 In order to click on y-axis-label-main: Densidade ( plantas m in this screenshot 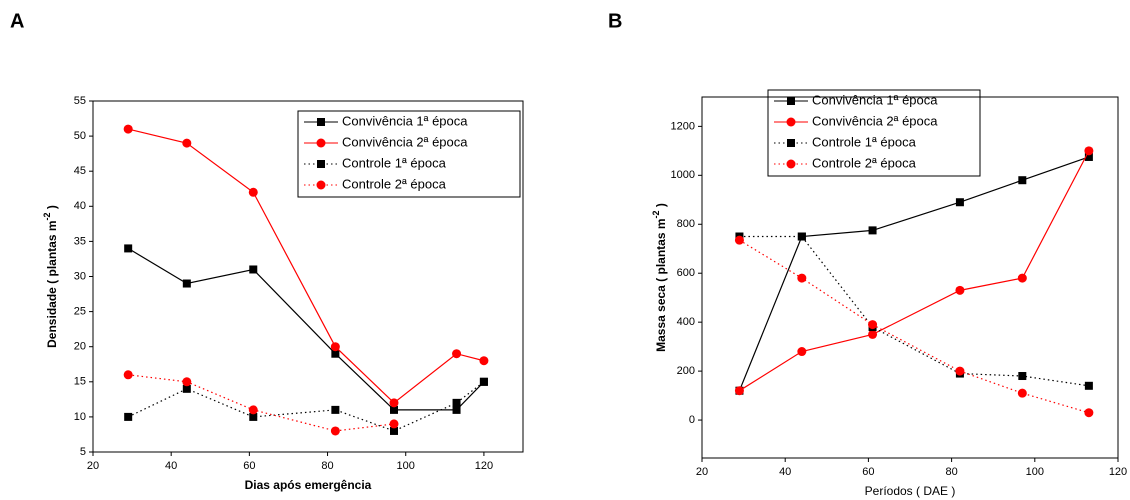, I will do `click(52, 283)`.